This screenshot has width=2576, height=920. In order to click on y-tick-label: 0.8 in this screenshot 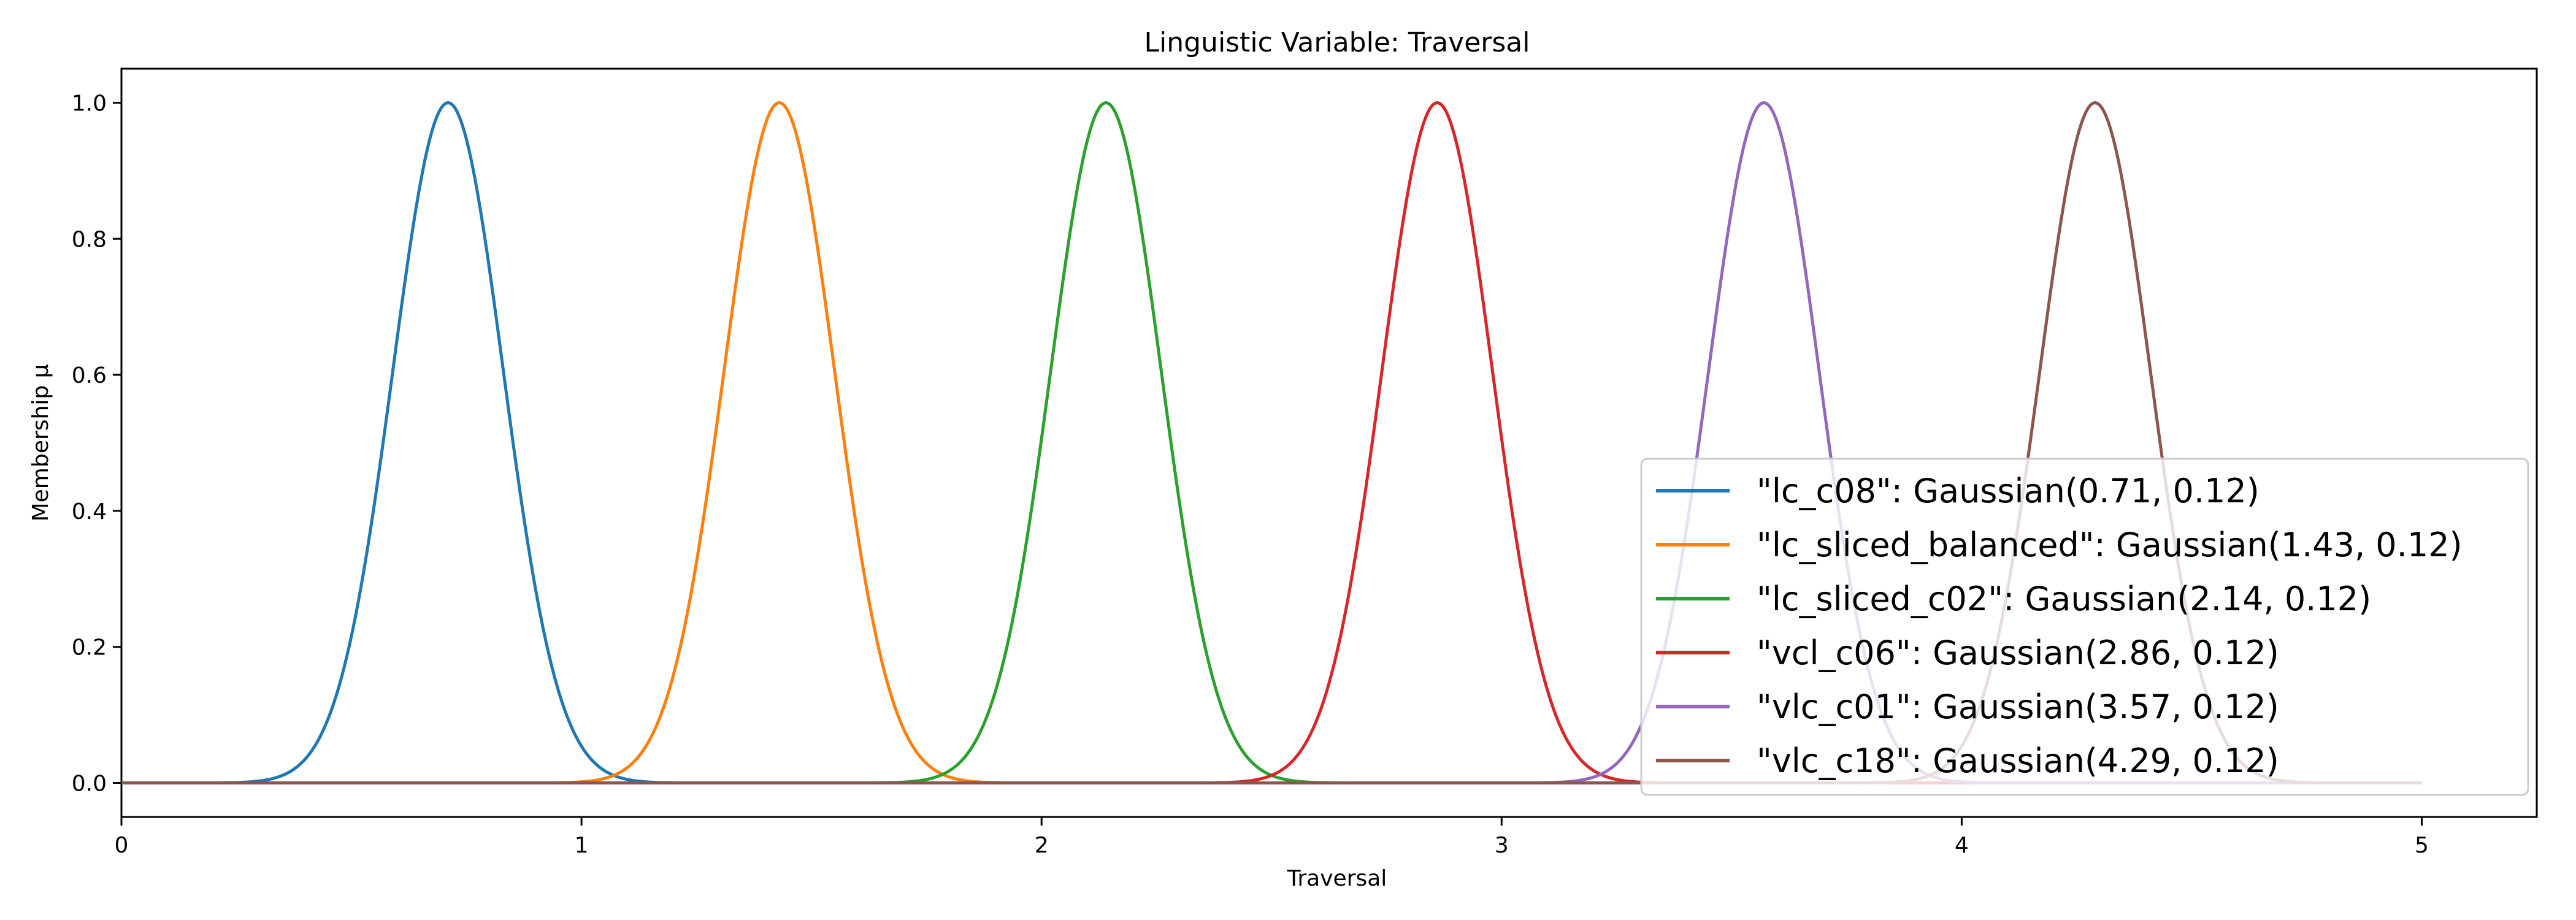, I will do `click(89, 239)`.